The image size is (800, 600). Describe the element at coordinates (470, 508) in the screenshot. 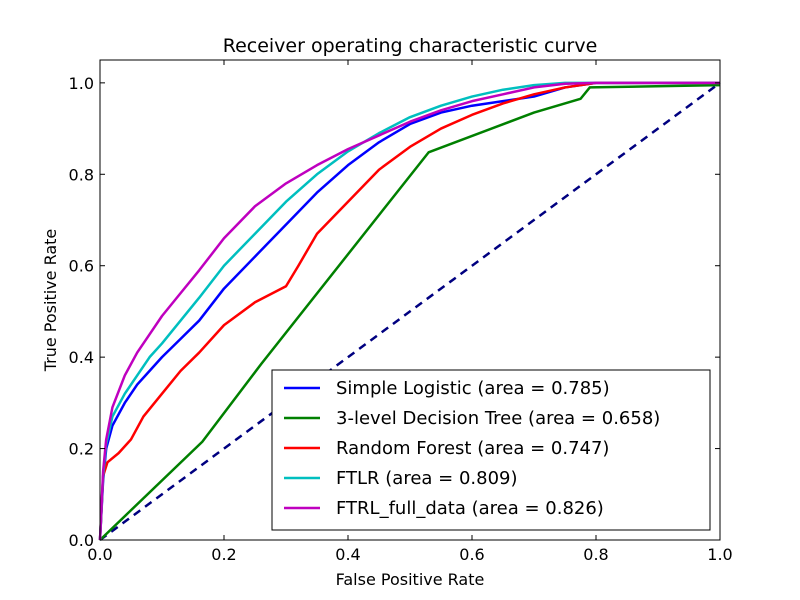

I see `legend-label-4: FTRL_full_data (area = 0.826)` at that location.